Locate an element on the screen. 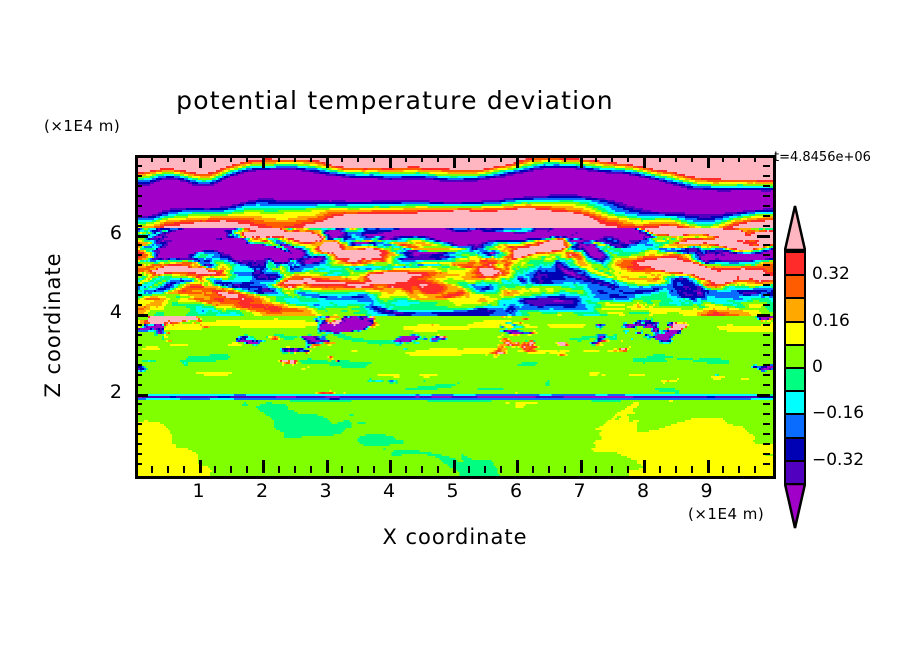 Image resolution: width=904 pixels, height=654 pixels. colorbar-tick-label: 0 is located at coordinates (817, 367).